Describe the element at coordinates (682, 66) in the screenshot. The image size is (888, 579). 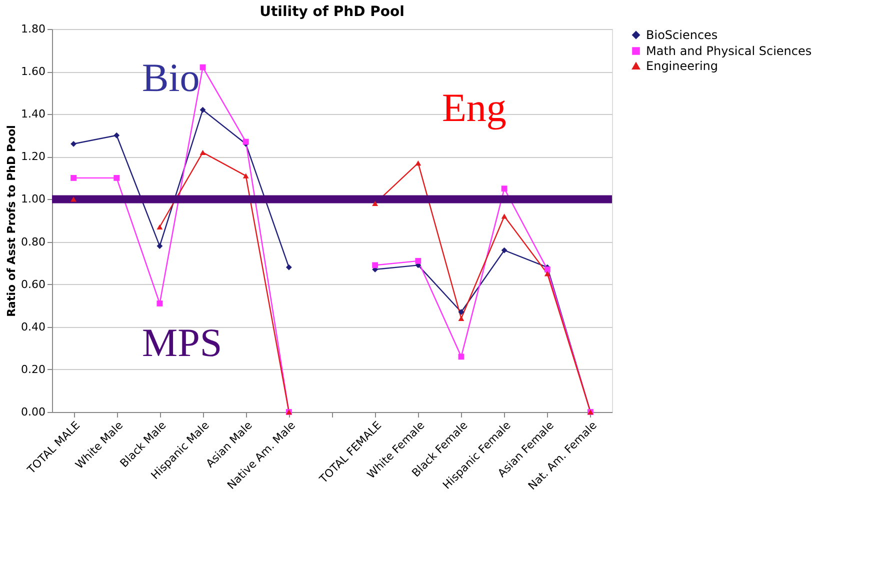
I see `legend-label: Engineering` at that location.